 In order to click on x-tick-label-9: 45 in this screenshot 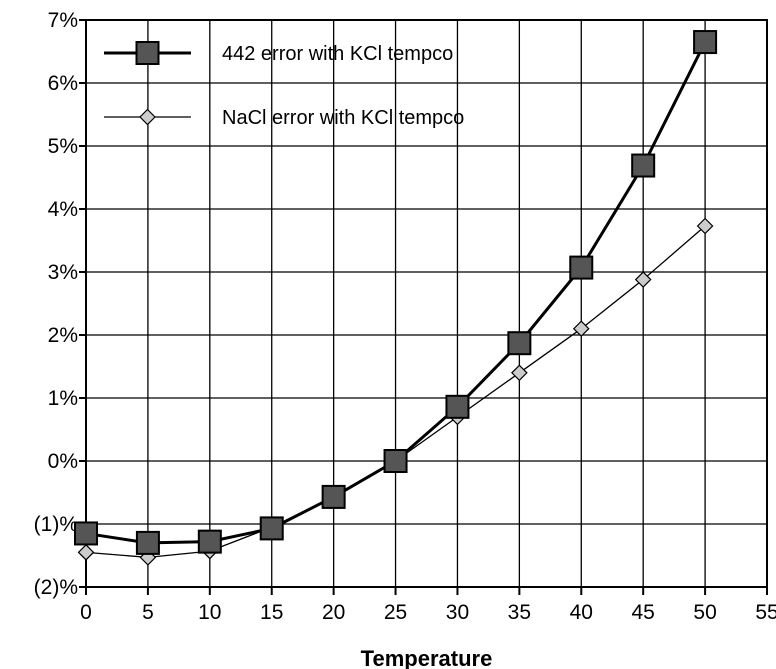, I will do `click(643, 612)`.